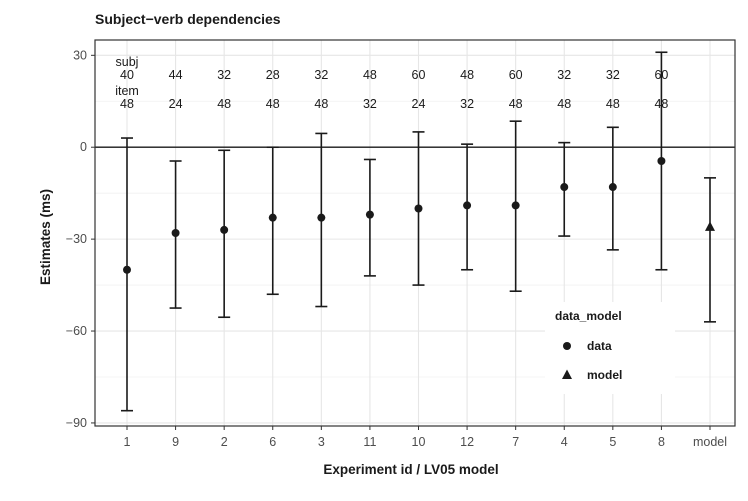 Image resolution: width=748 pixels, height=501 pixels. Describe the element at coordinates (467, 442) in the screenshot. I see `x-tick-label: 12` at that location.